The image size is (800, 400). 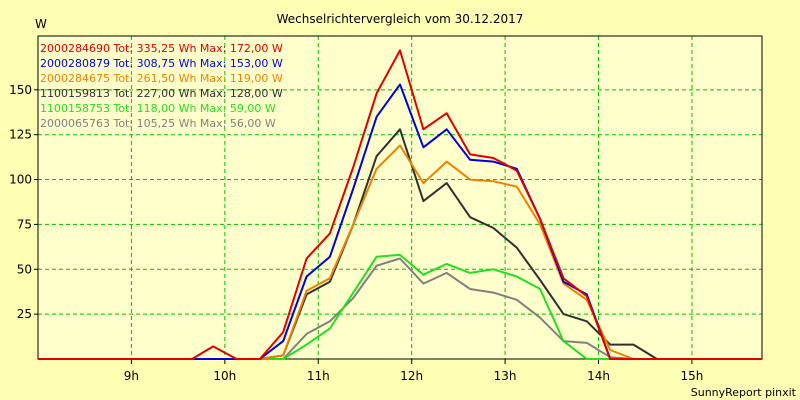 What do you see at coordinates (400, 19) in the screenshot?
I see `chart-title: Wechselrichtervergleich vom 30.12.2017` at bounding box center [400, 19].